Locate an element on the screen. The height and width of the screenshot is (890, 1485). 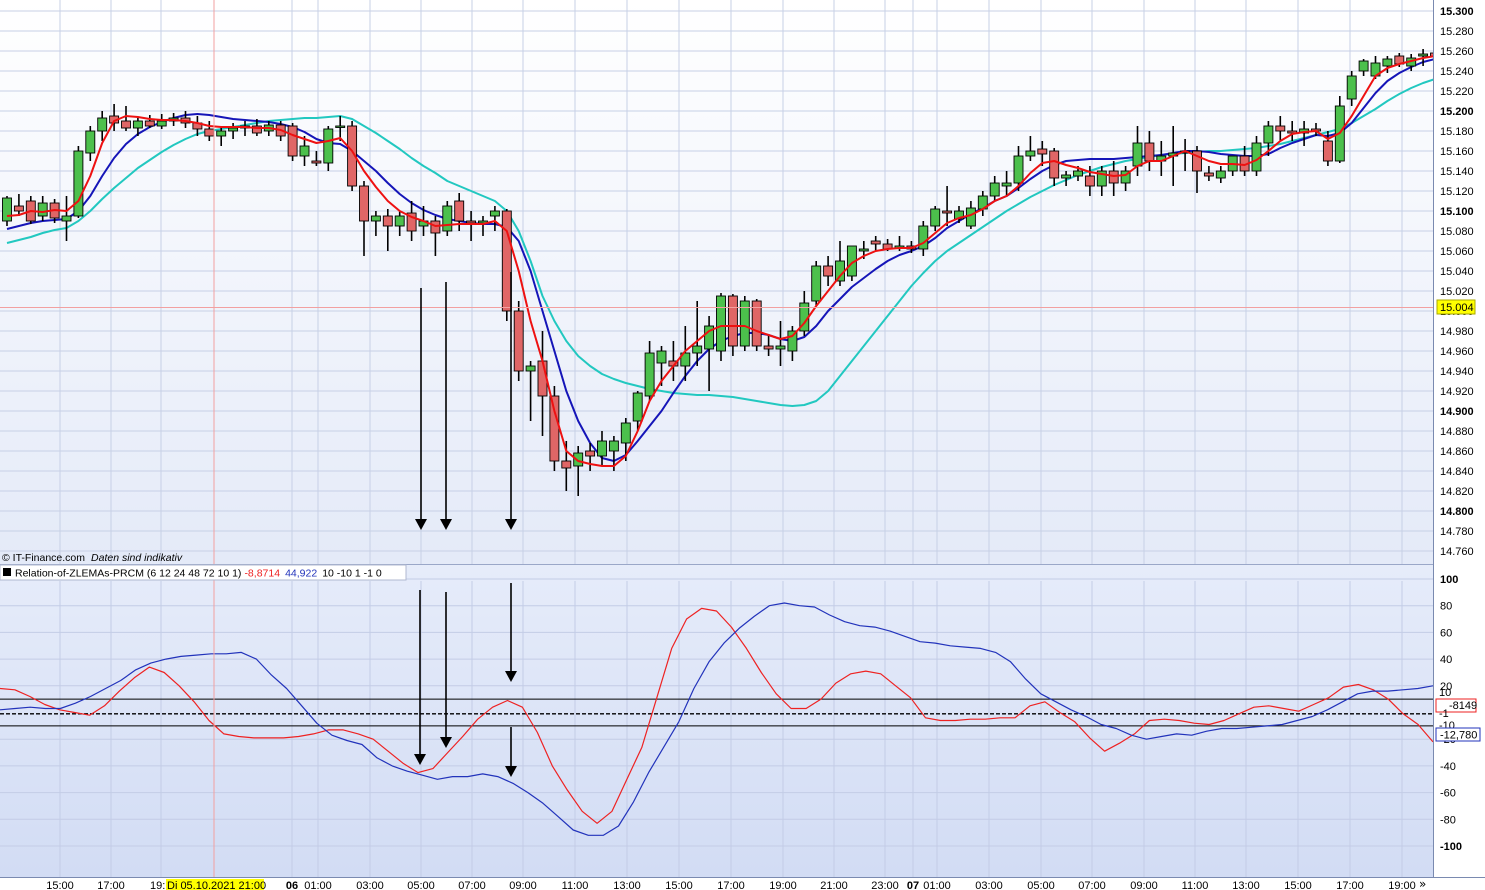
time-tick: 07:00 is located at coordinates (472, 885).